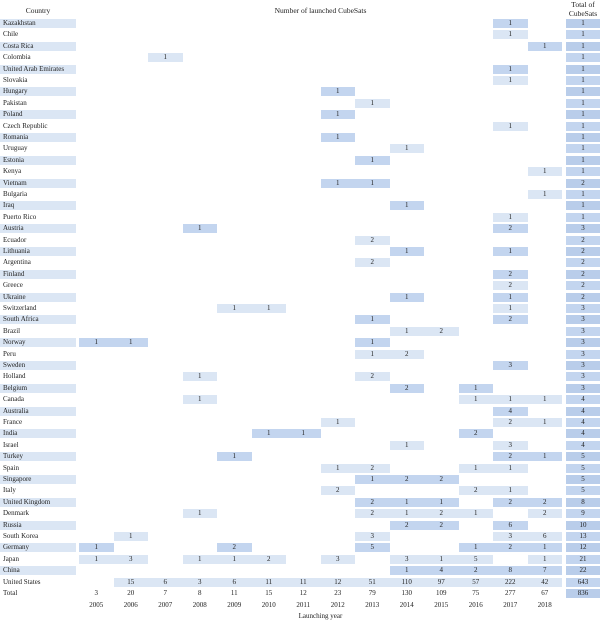 The image size is (600, 624). I want to click on value-cell: 57, so click(476, 581).